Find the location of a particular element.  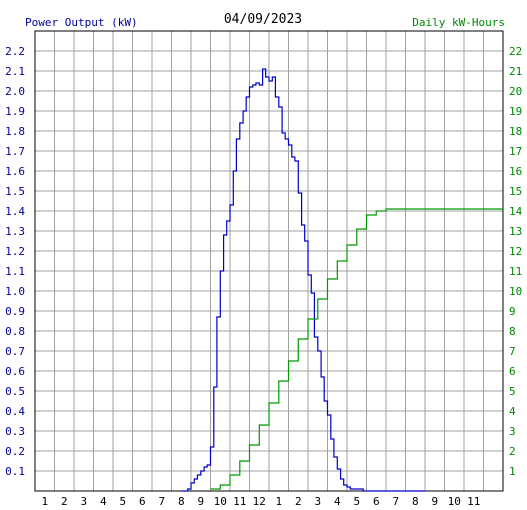

left-tick-label: 1.7 is located at coordinates (15, 151).